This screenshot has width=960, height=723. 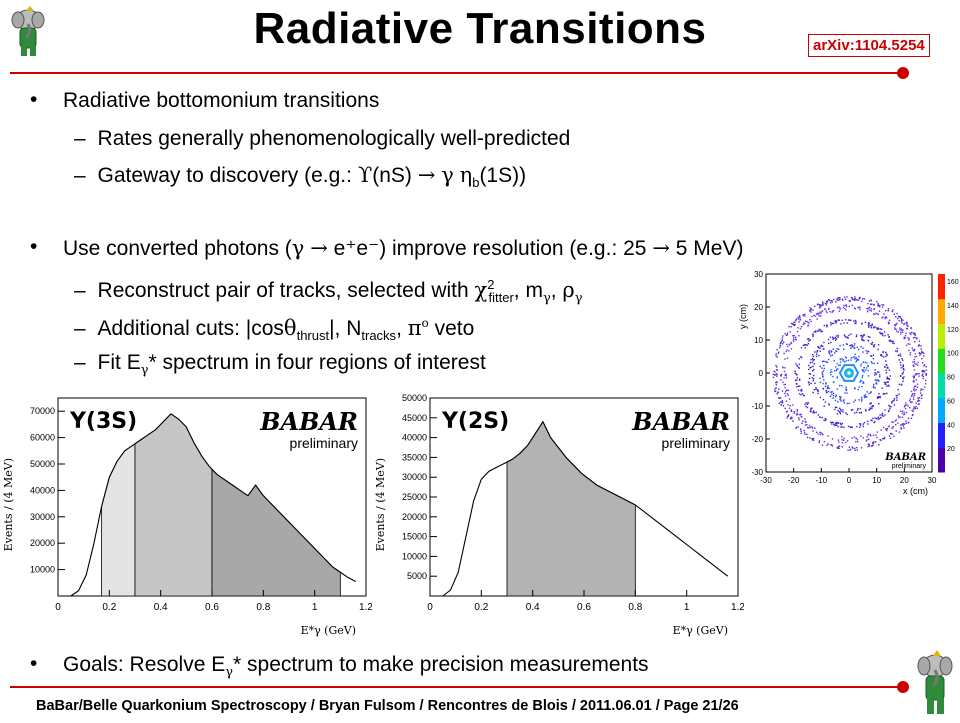 I want to click on arxiv-reference: arXiv:1104.5254, so click(x=869, y=45).